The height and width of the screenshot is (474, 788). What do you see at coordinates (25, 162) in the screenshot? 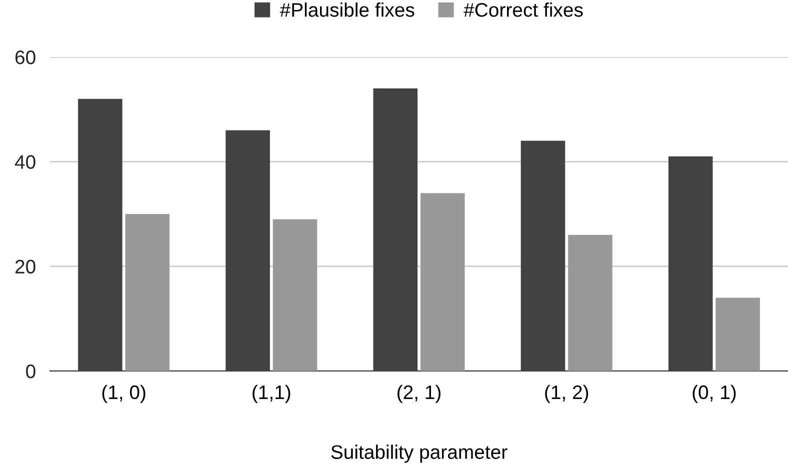
I see `y-tick-label: 40` at bounding box center [25, 162].